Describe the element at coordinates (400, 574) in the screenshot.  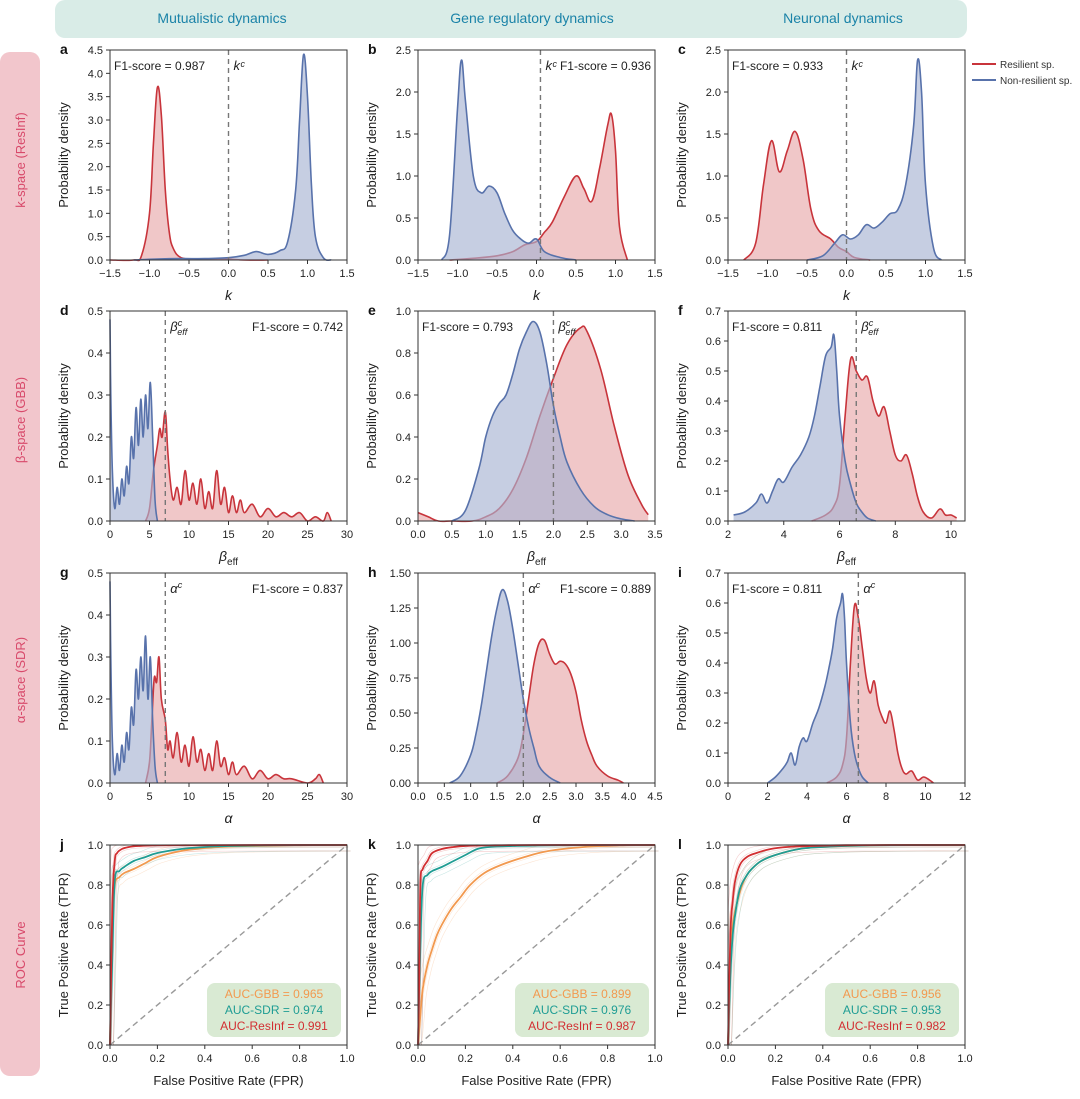
I see `y-tick-label: 1.50` at that location.